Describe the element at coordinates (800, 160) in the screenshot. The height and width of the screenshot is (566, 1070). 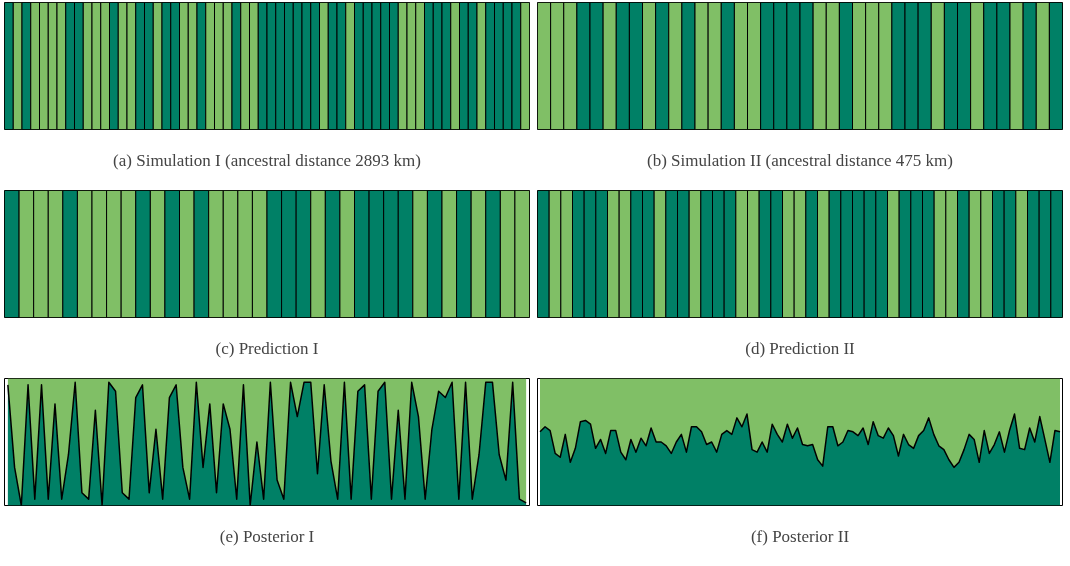
I see `text: (b) Simulation II (ancestral distance 475 km)` at that location.